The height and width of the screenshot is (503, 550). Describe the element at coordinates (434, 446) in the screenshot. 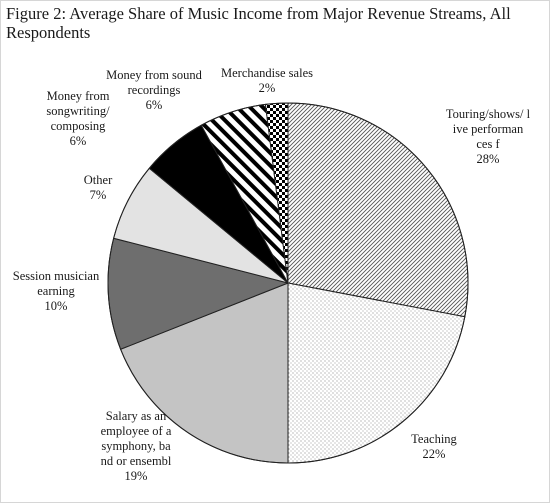

I see `slice-label-teaching: Teaching 22%` at that location.